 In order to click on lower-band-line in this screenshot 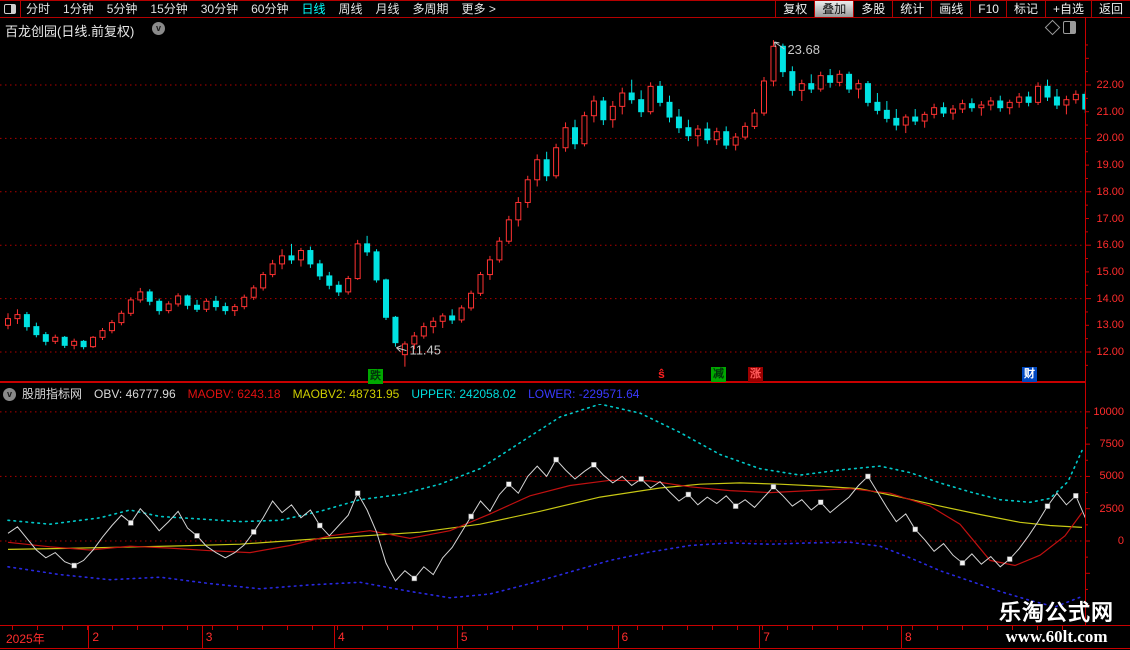, I will do `click(545, 574)`.